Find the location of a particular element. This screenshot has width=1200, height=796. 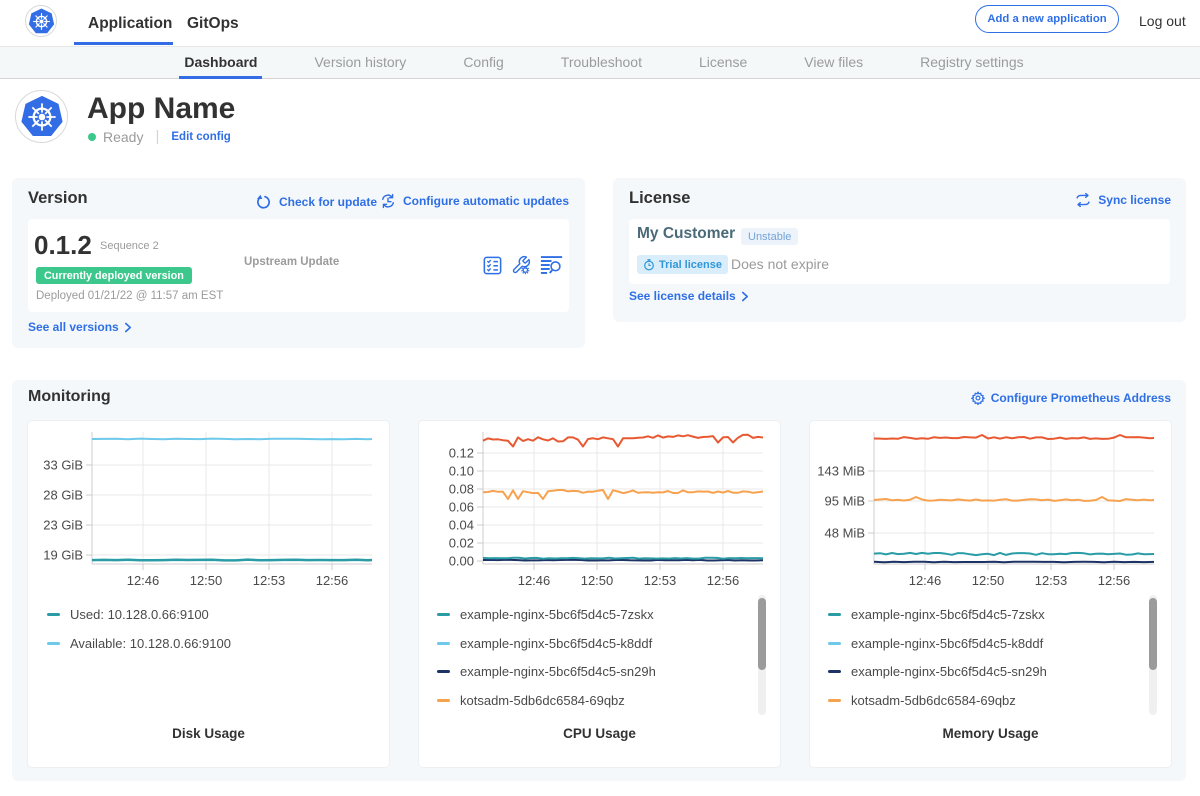

svg-text: 0.02 is located at coordinates (461, 543).